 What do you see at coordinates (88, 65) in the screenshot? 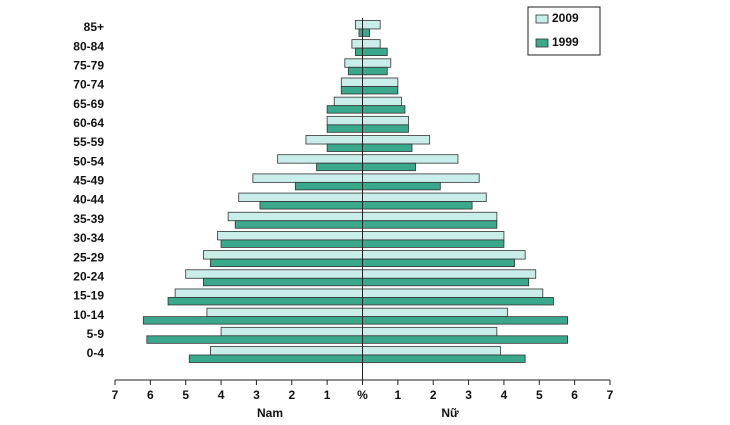
I see `y-tick-label: 75-79` at bounding box center [88, 65].